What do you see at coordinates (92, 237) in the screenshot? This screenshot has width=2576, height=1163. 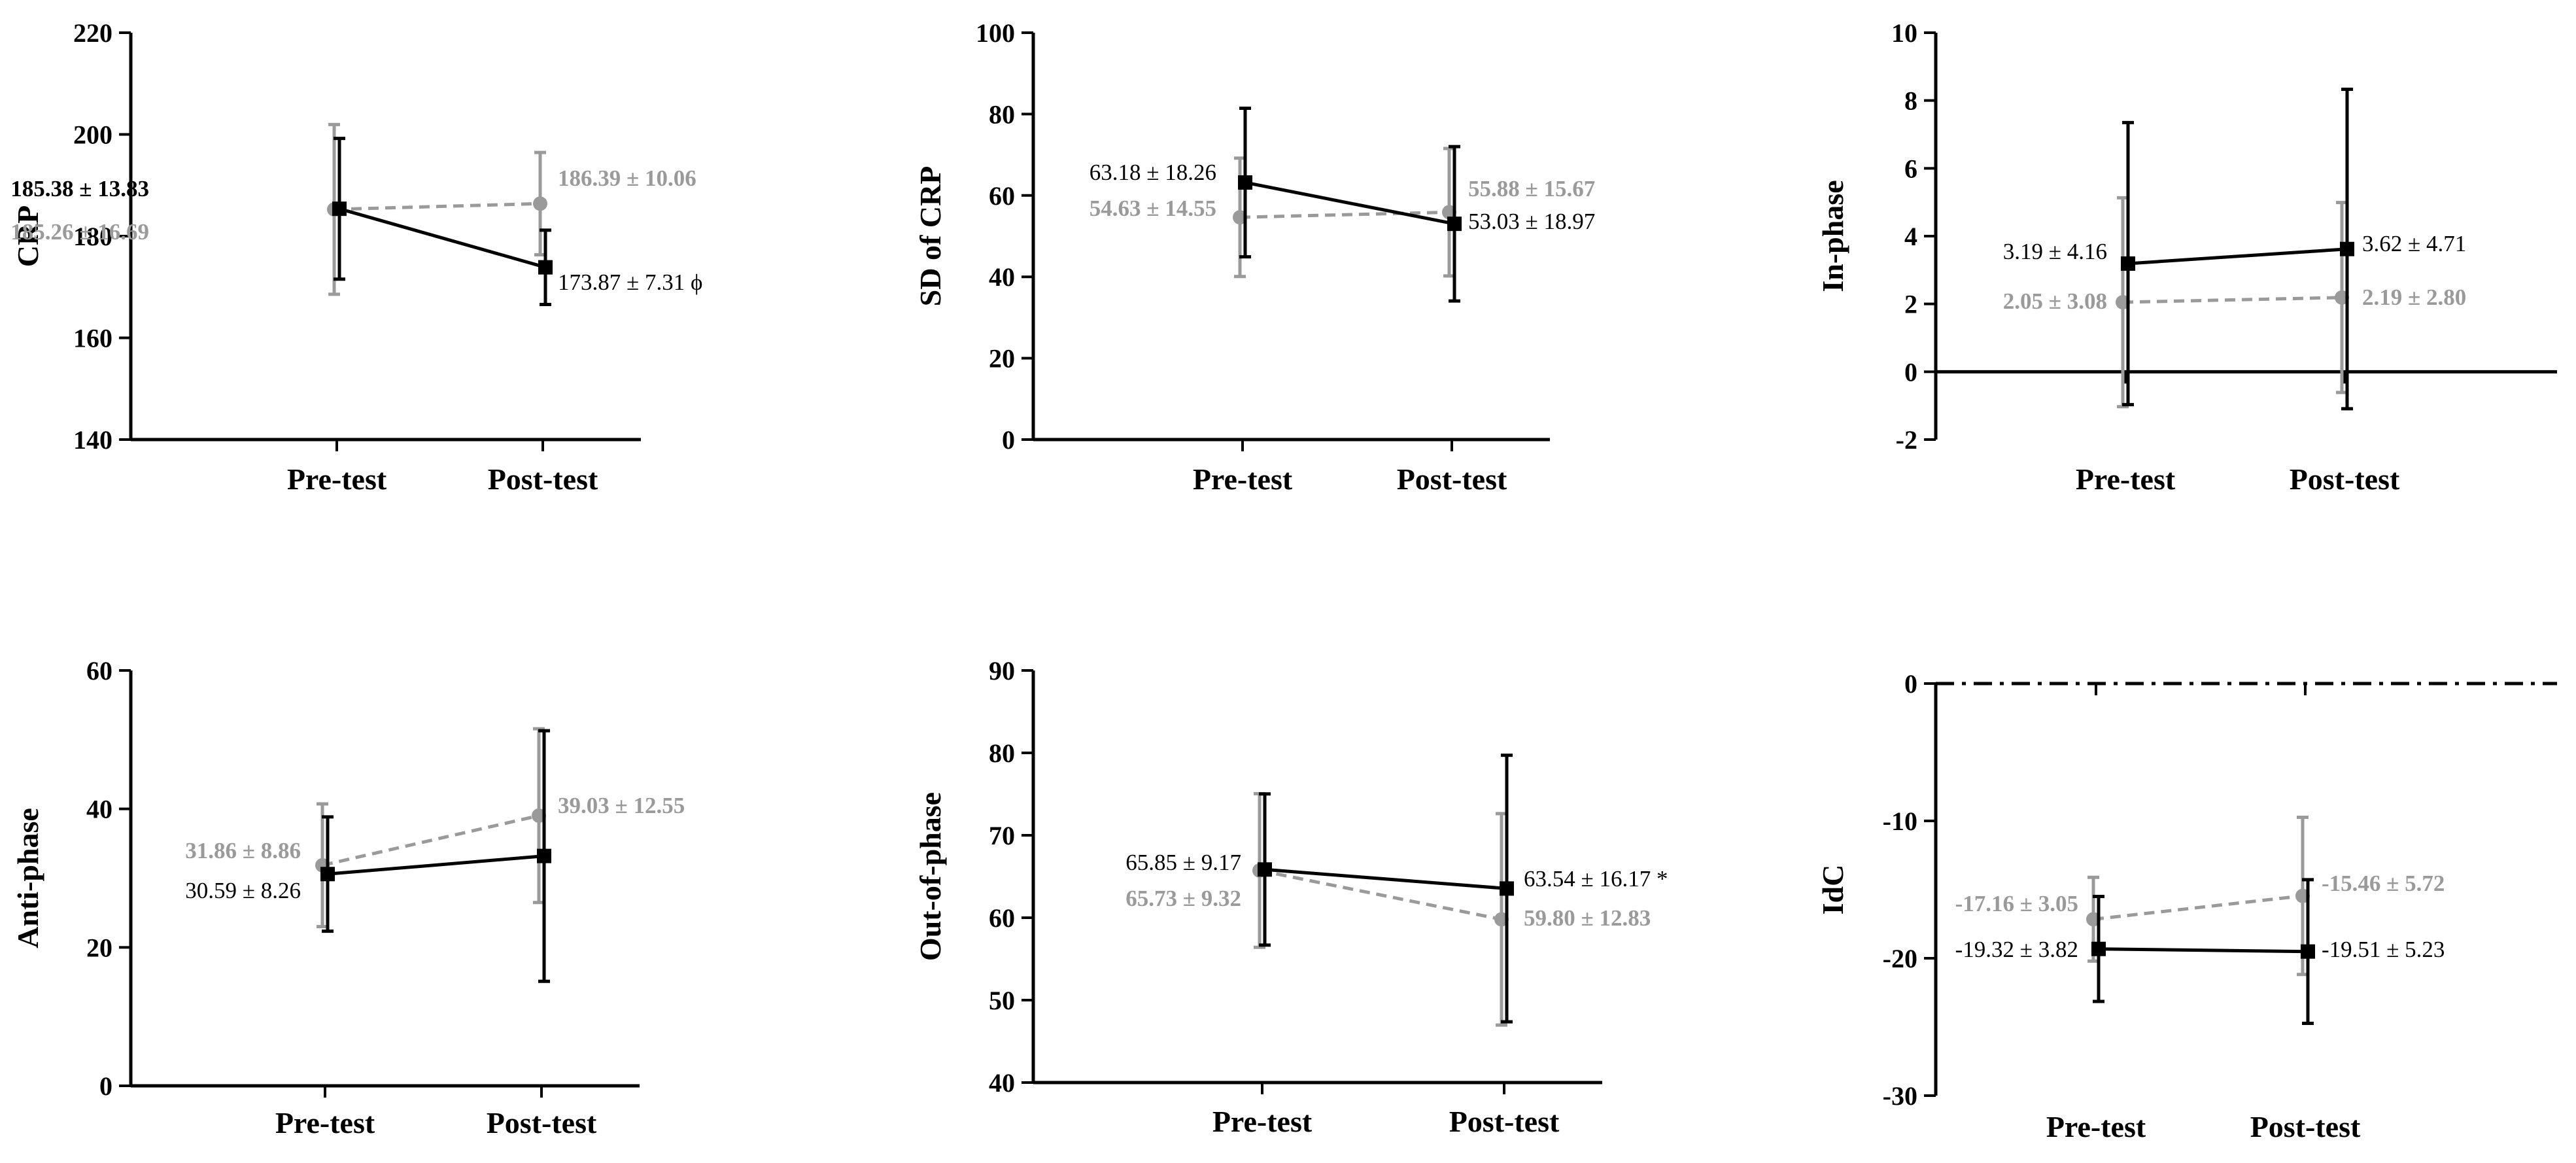 I see `y-tick-label: 180` at bounding box center [92, 237].